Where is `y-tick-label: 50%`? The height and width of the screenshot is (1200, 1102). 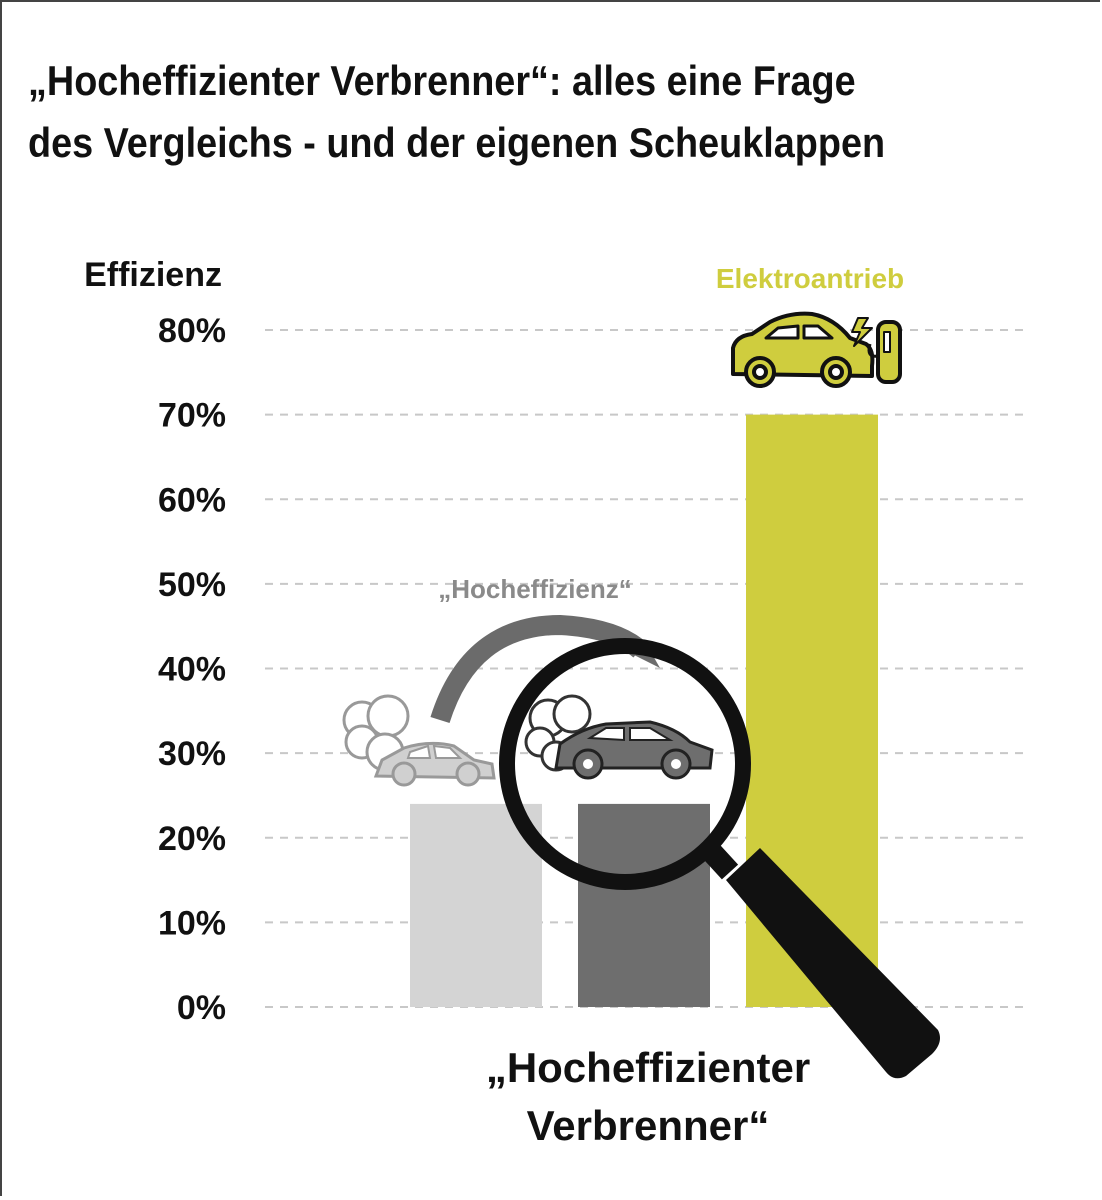 y-tick-label: 50% is located at coordinates (192, 585).